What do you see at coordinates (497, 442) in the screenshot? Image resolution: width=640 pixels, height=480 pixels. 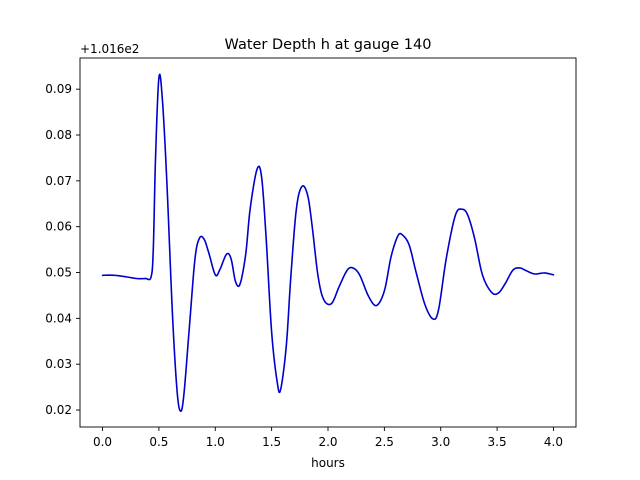 I see `x-tick-label: 3.5` at bounding box center [497, 442].